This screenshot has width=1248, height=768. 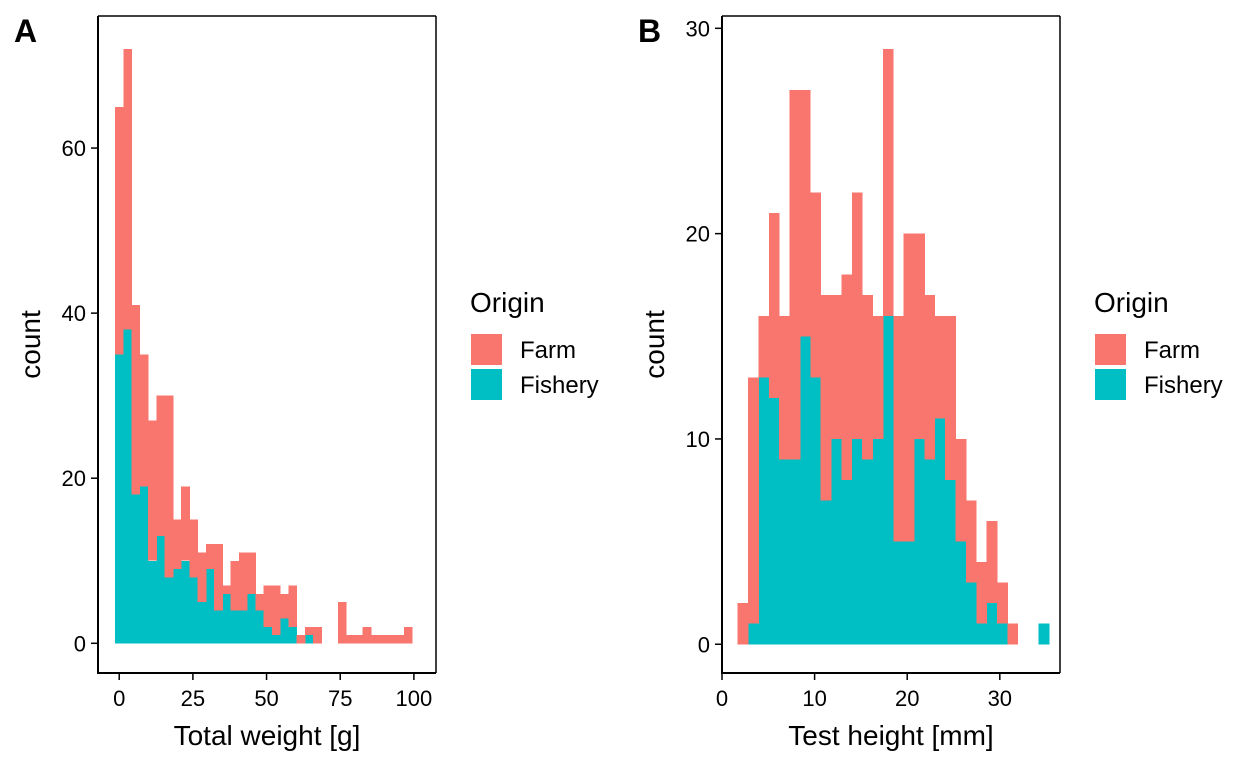 What do you see at coordinates (414, 698) in the screenshot?
I see `x-tick-label: 100` at bounding box center [414, 698].